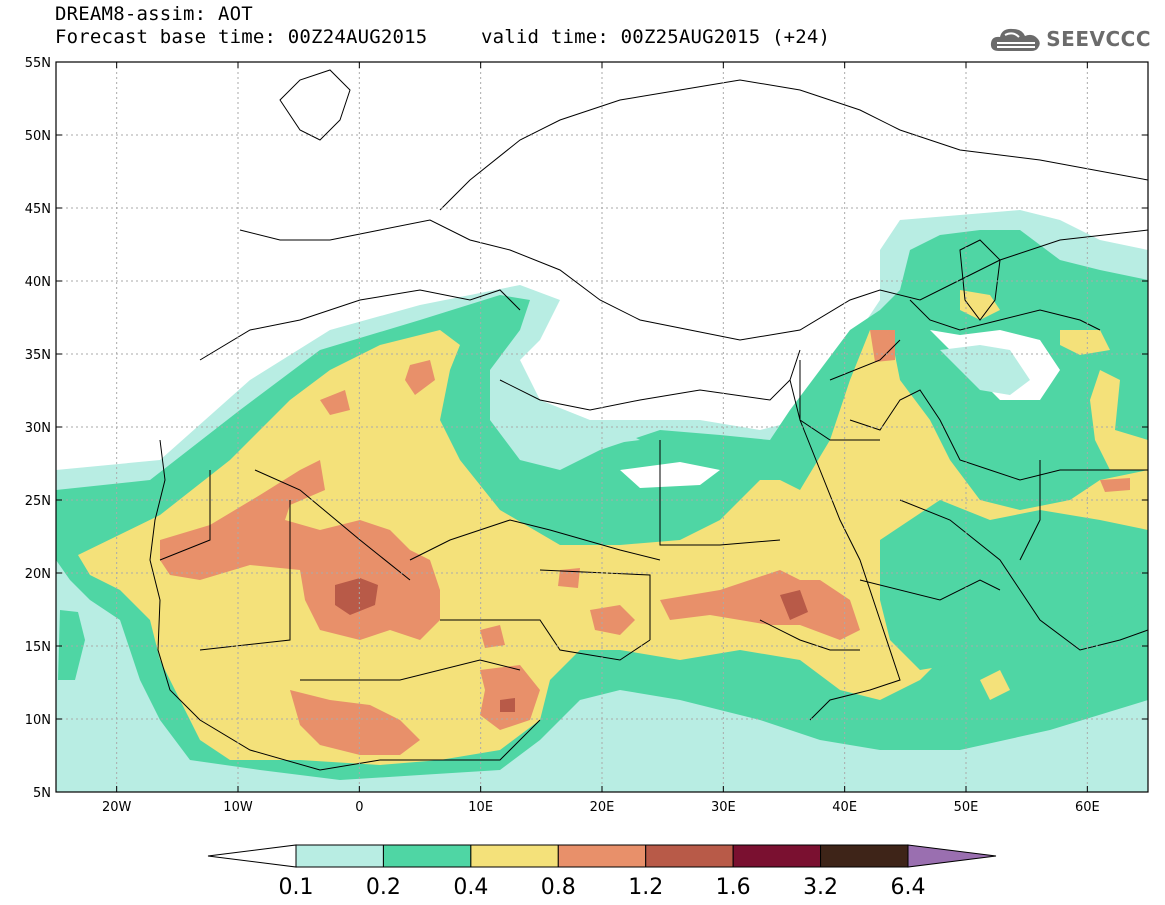 The width and height of the screenshot is (1165, 905). What do you see at coordinates (38, 574) in the screenshot?
I see `lat-tick-label: 20N` at bounding box center [38, 574].